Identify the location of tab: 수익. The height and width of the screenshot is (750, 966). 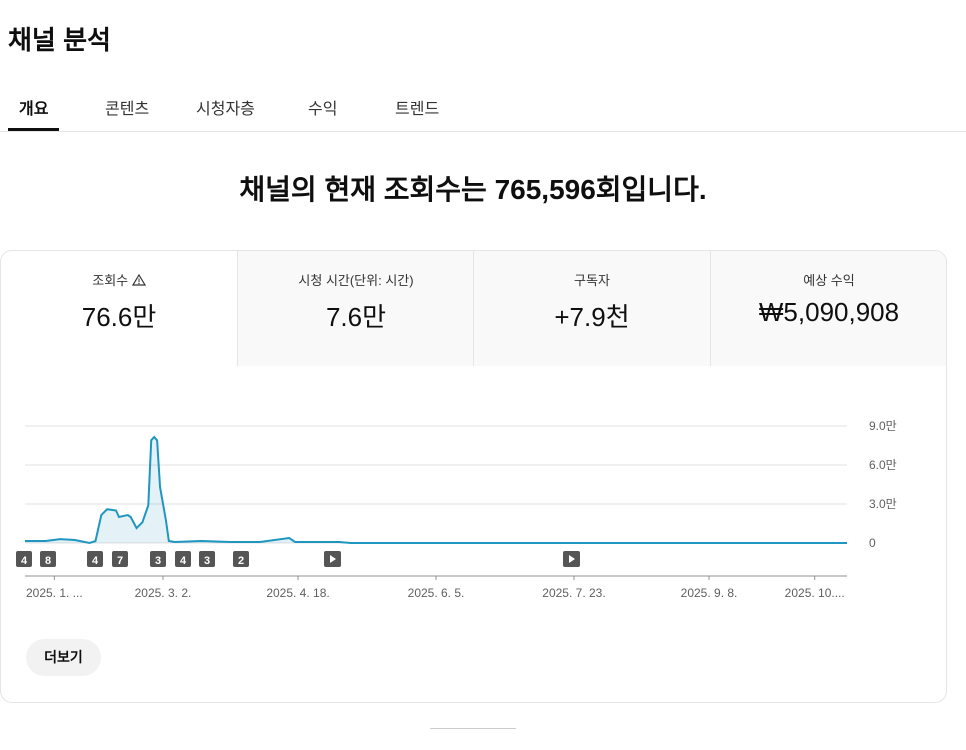
(323, 109).